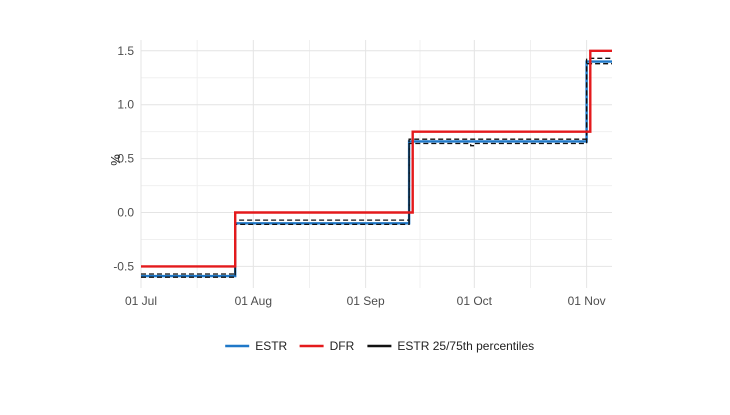  What do you see at coordinates (271, 346) in the screenshot?
I see `legend-label-estr: ESTR` at bounding box center [271, 346].